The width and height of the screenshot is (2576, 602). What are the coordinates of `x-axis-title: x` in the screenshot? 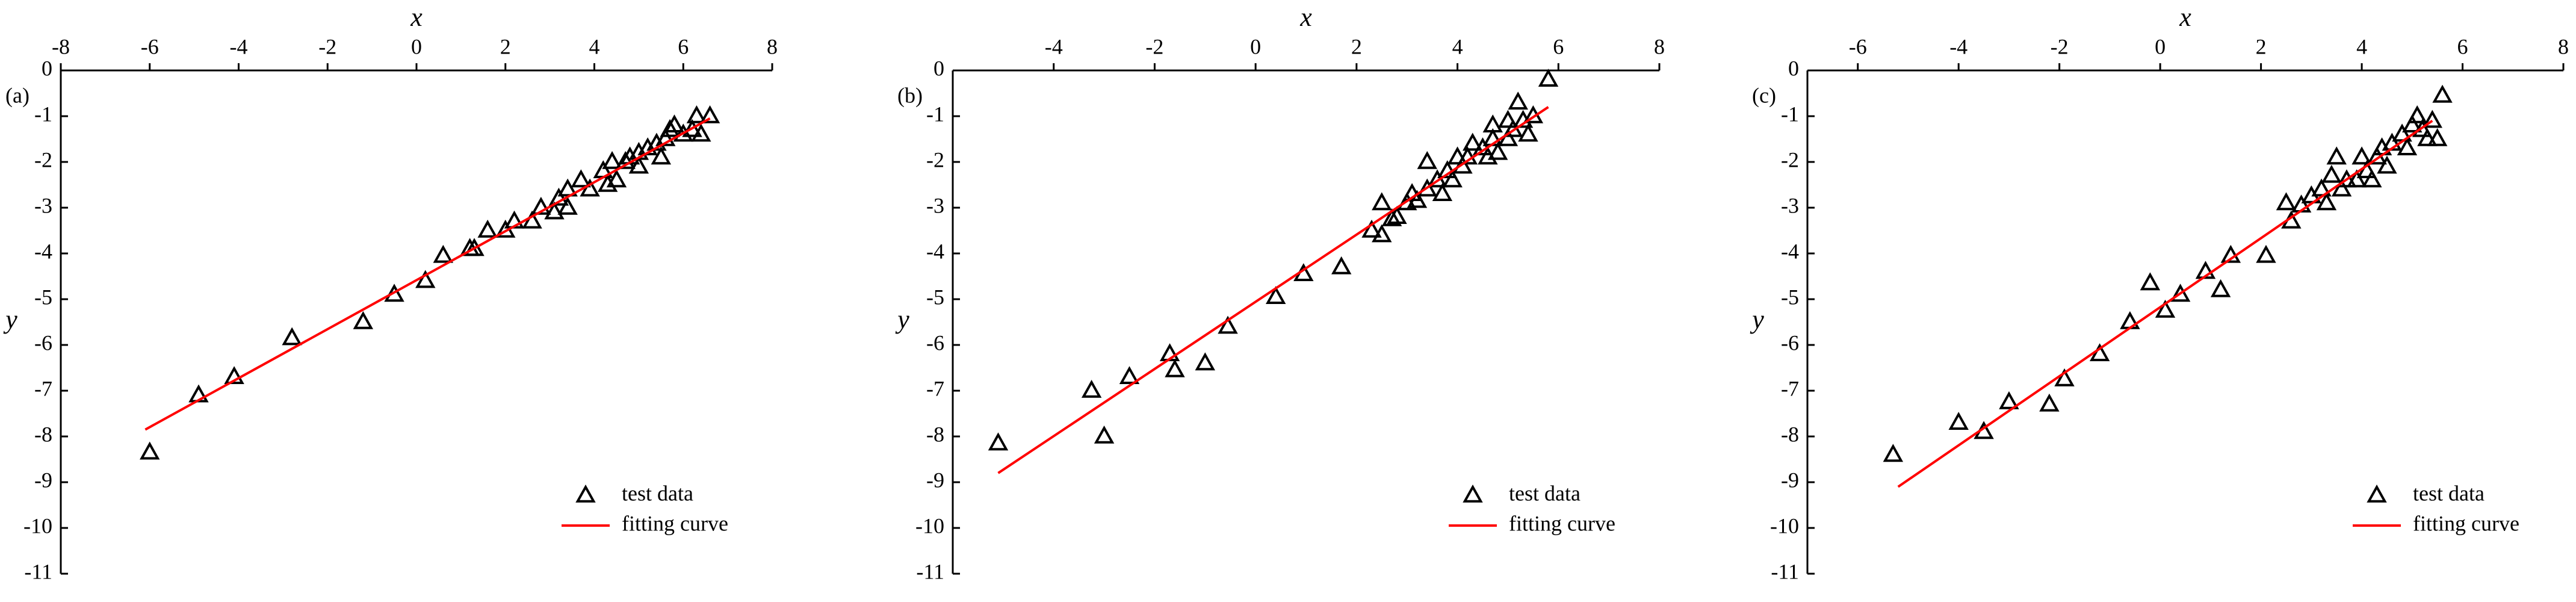 It's located at (2185, 17).